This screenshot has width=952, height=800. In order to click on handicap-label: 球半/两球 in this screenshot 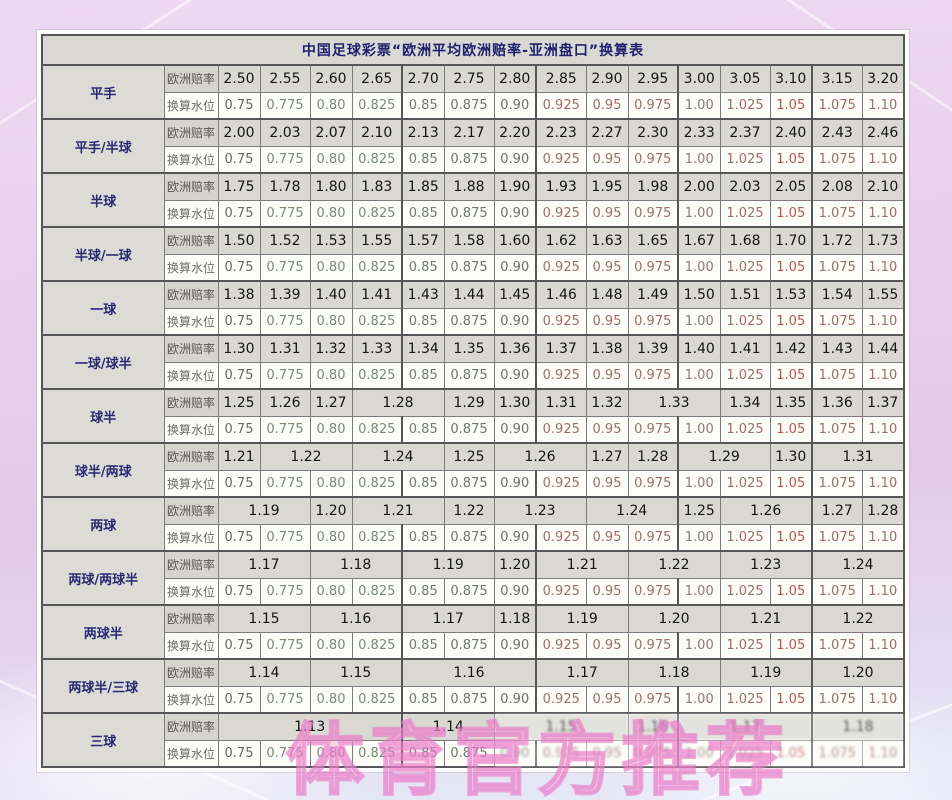, I will do `click(103, 470)`.